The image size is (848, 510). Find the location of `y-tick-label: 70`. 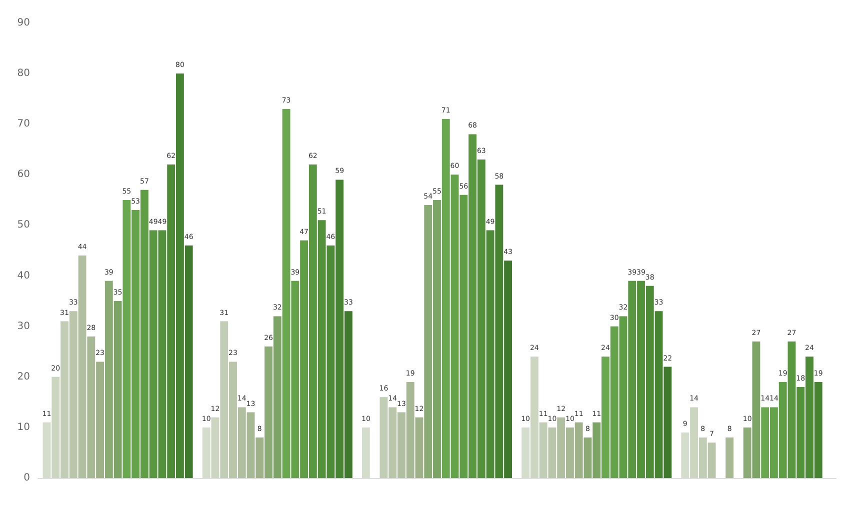

y-tick-label: 70 is located at coordinates (23, 124).